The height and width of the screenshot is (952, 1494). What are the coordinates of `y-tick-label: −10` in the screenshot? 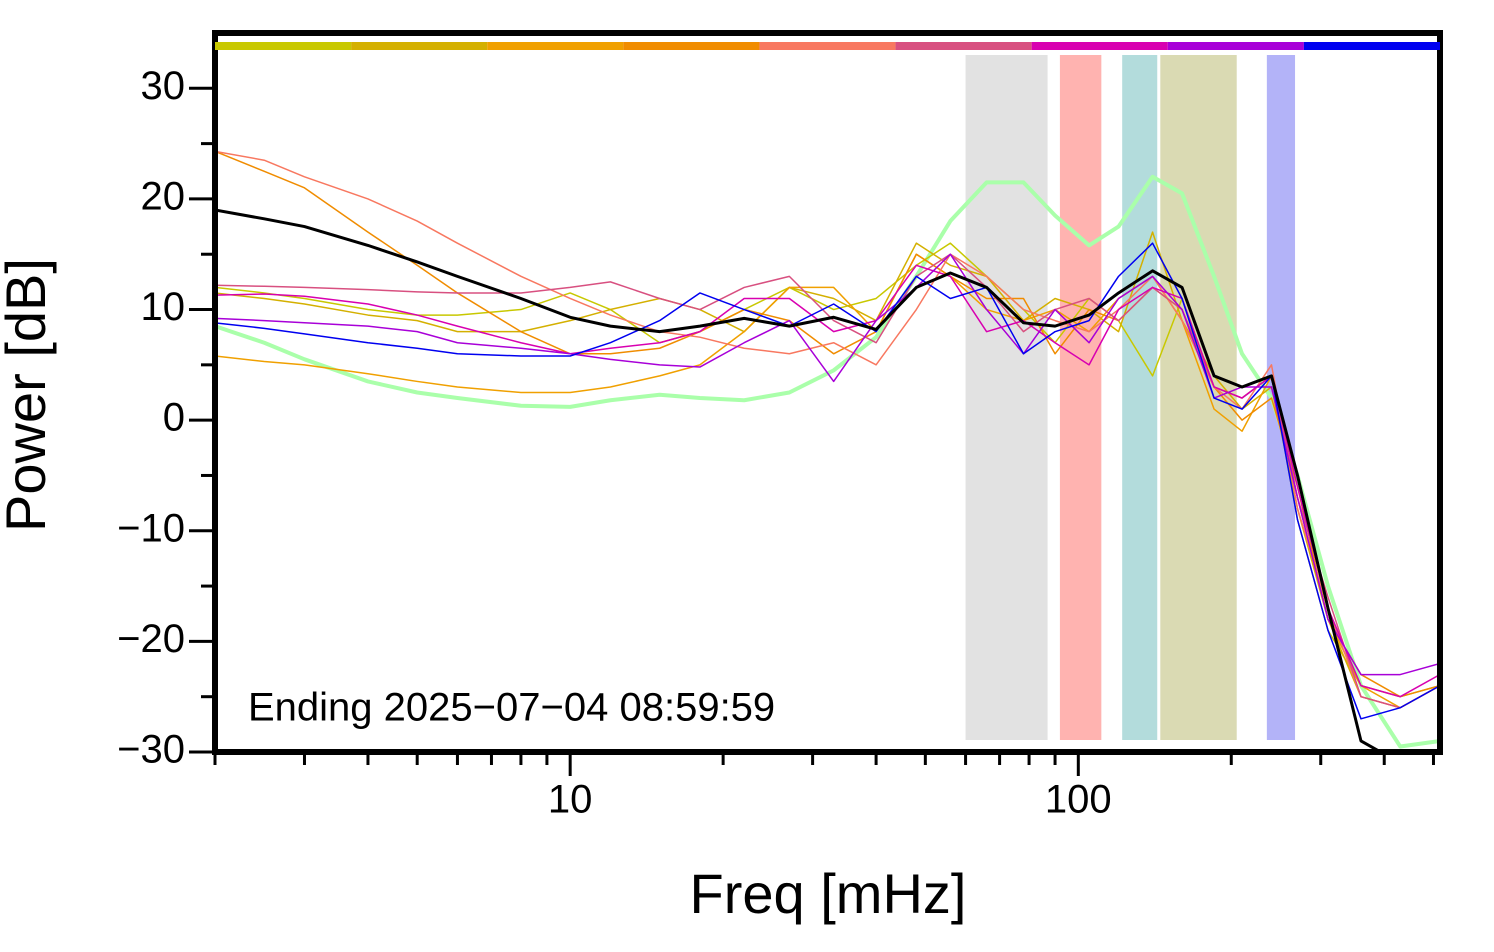 It's located at (151, 528).